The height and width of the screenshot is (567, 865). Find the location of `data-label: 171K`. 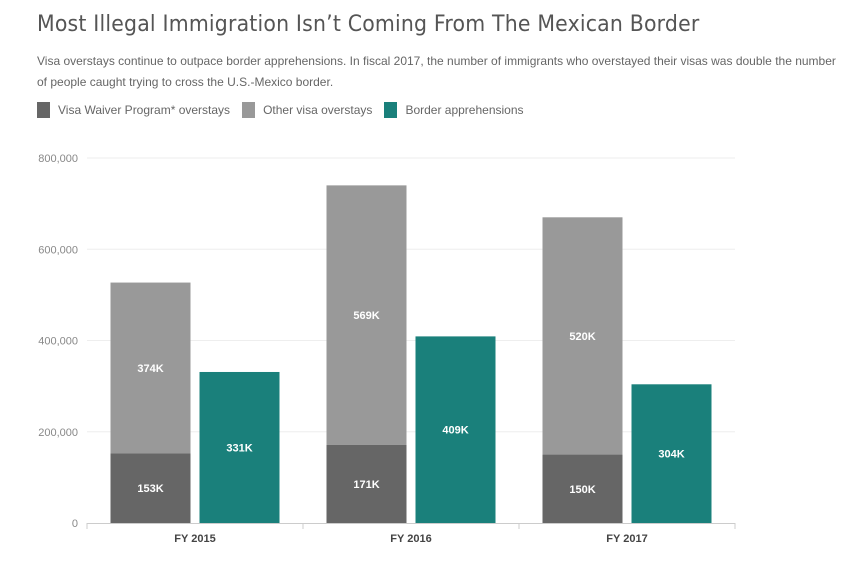

data-label: 171K is located at coordinates (366, 485).